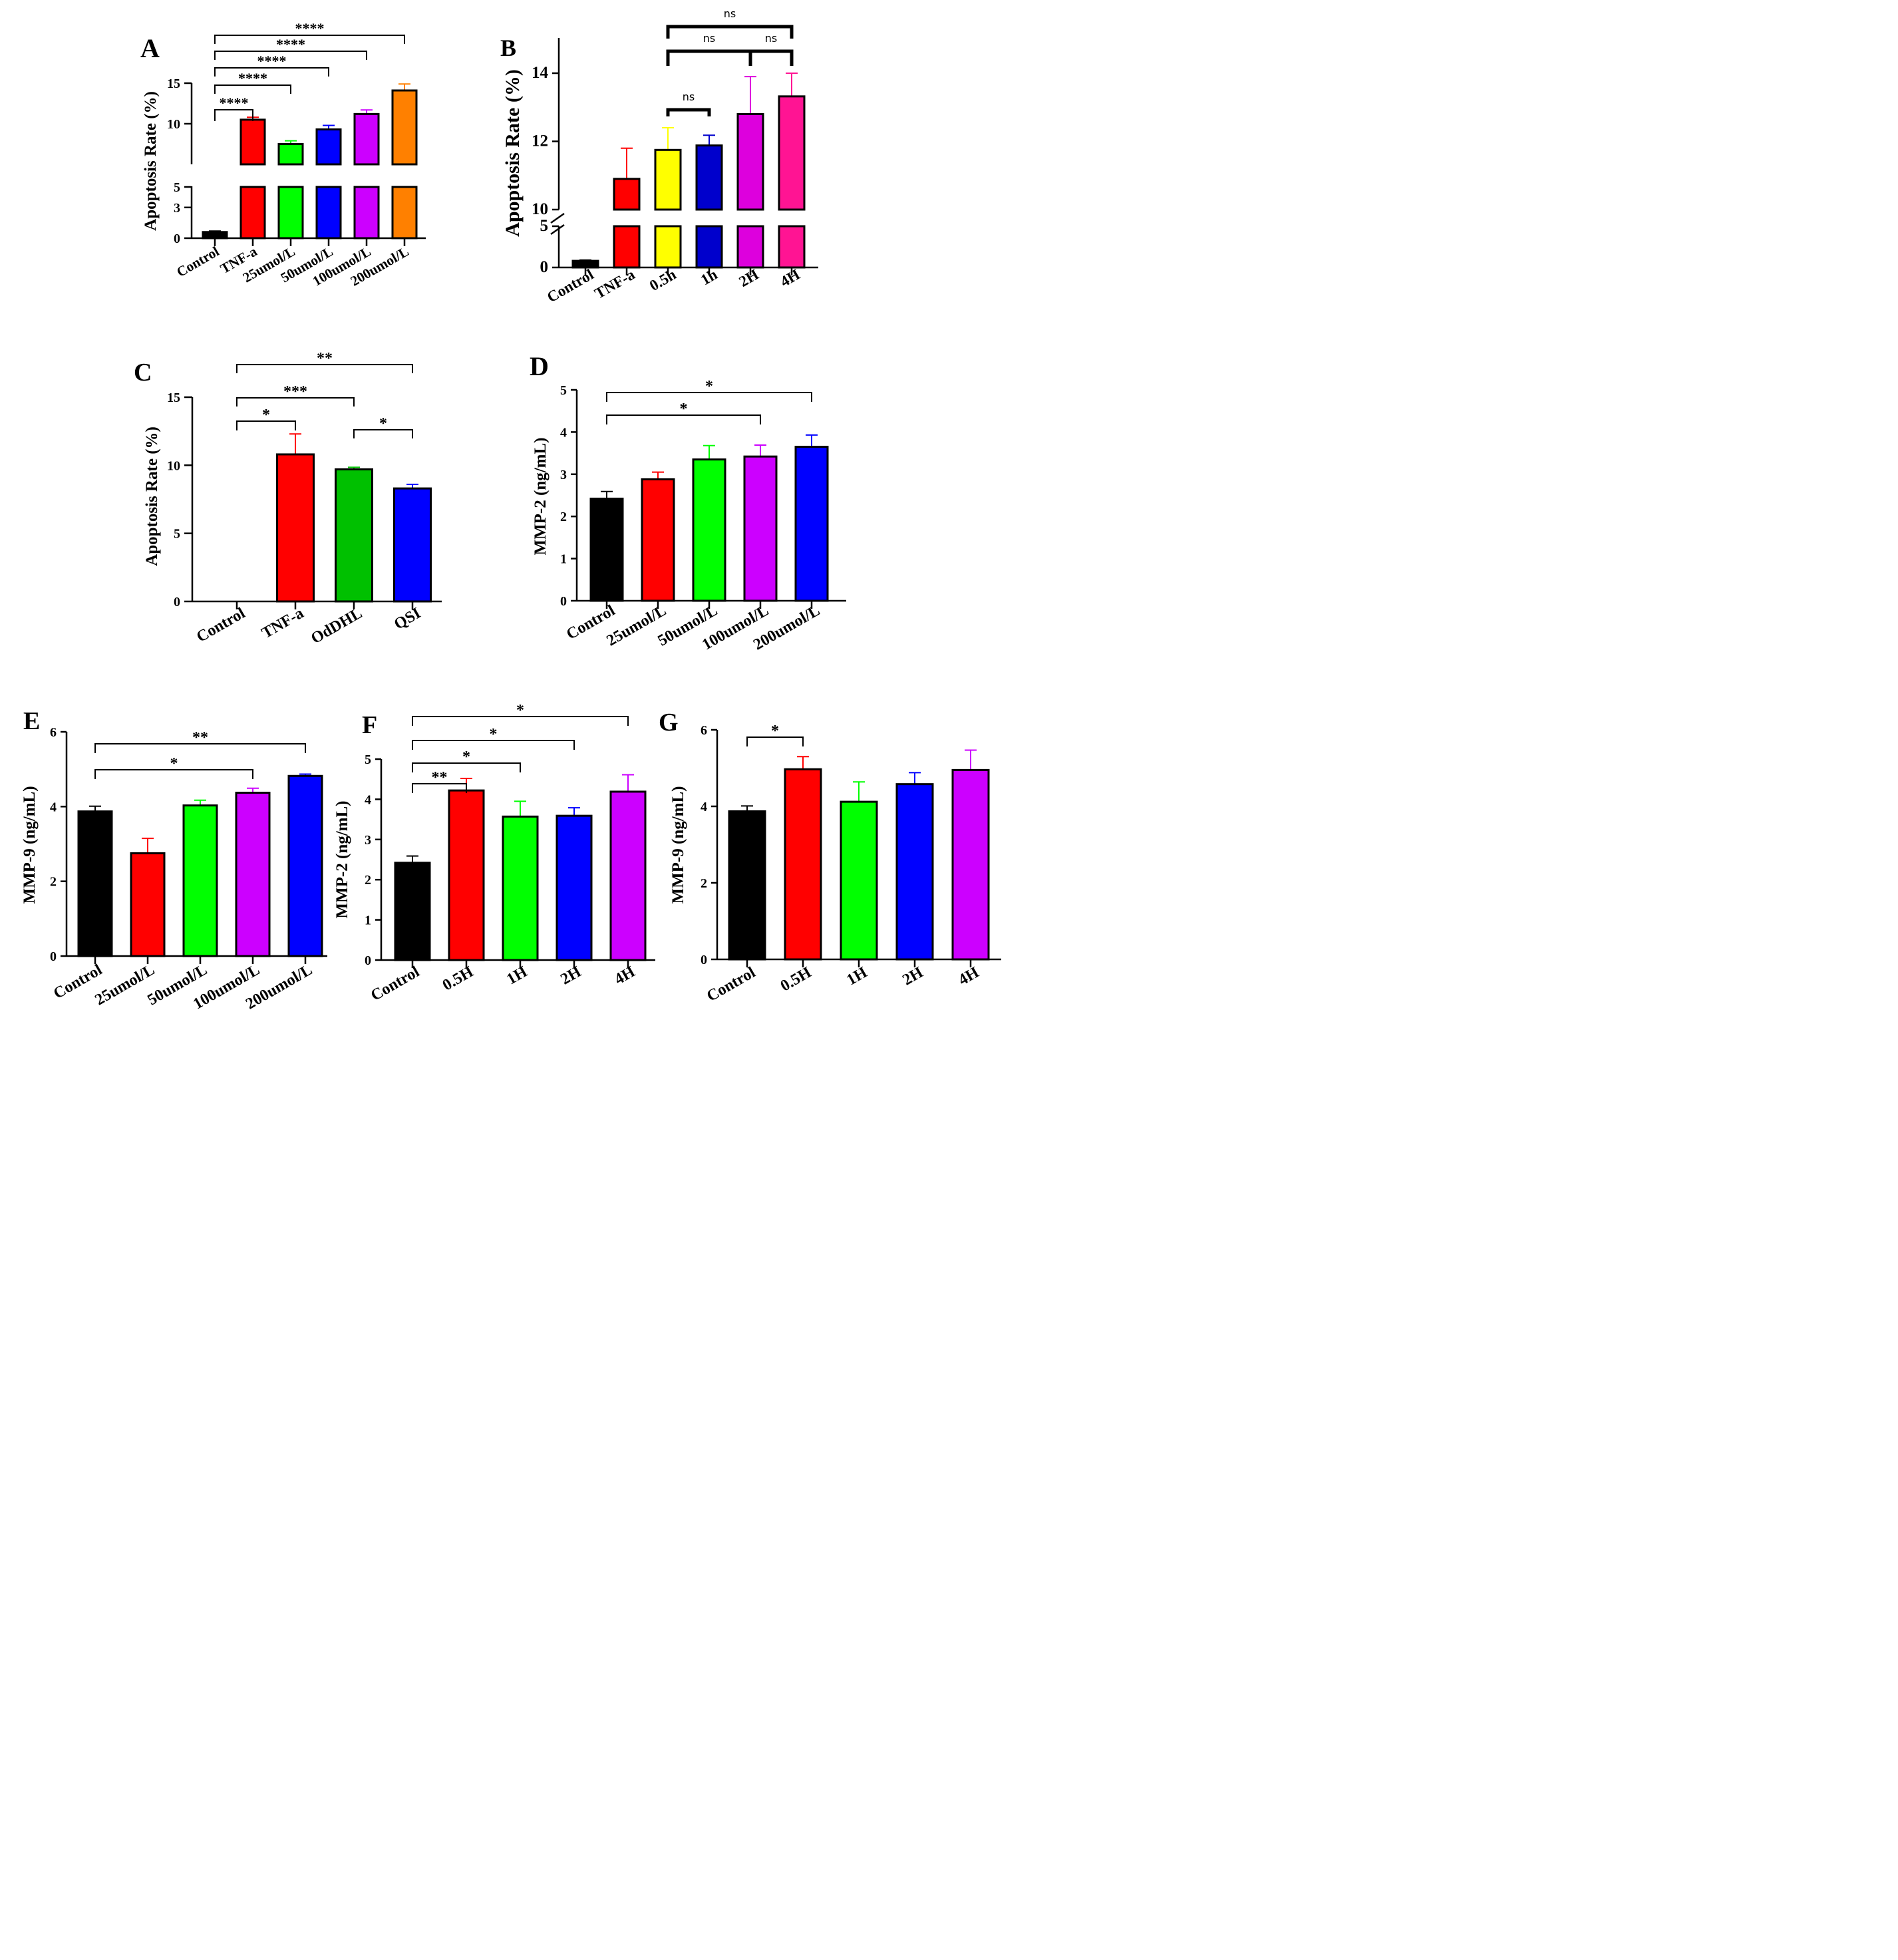 This screenshot has height=1960, width=1898. Describe the element at coordinates (295, 392) in the screenshot. I see `significance-label: ***` at that location.